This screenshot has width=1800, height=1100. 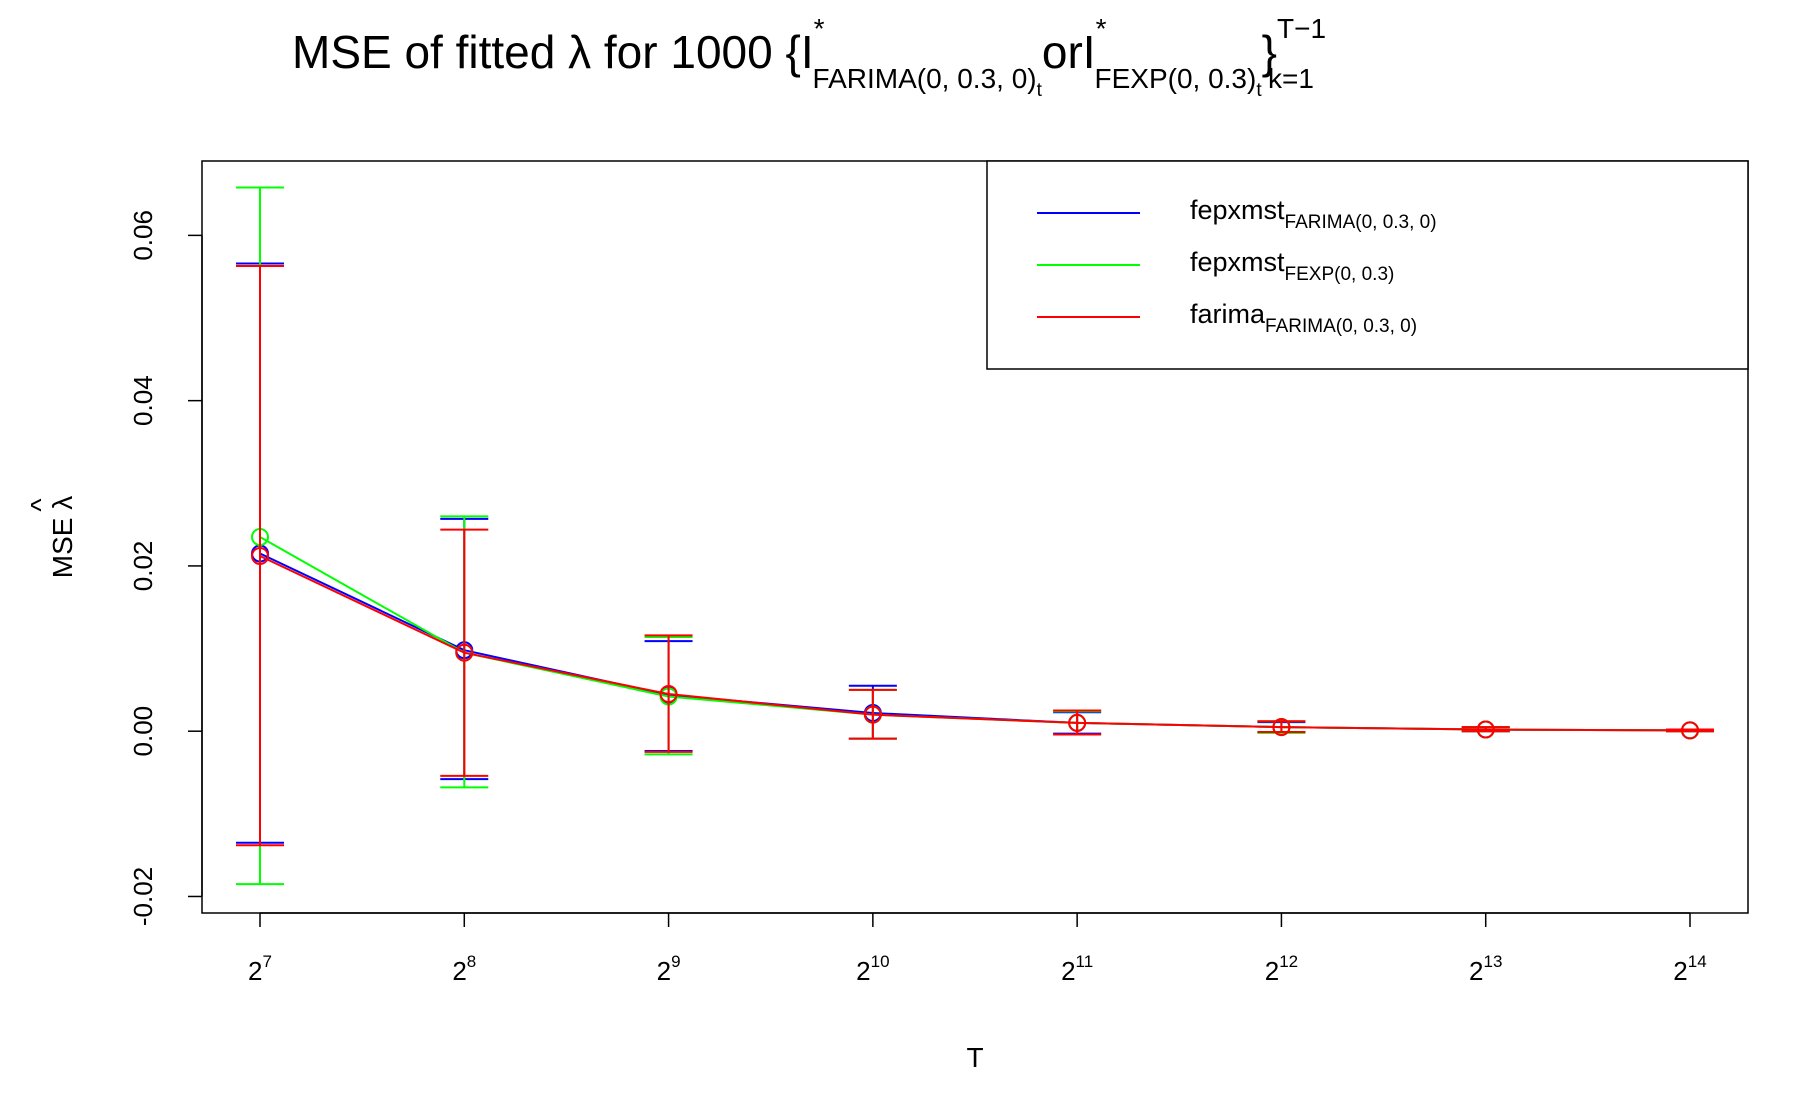 What do you see at coordinates (143, 235) in the screenshot?
I see `y-tick-label: 0.06` at bounding box center [143, 235].